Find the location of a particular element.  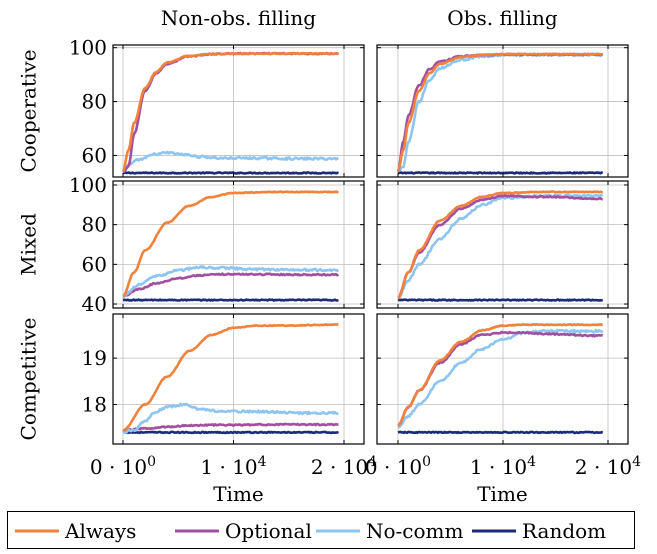

panel-competitive-non-obs is located at coordinates (238, 379).